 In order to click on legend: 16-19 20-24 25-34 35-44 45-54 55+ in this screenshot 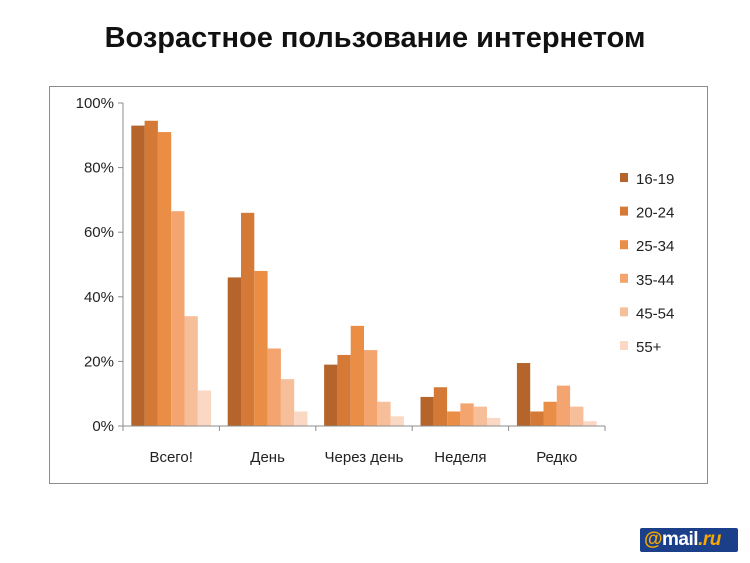, I will do `click(647, 263)`.